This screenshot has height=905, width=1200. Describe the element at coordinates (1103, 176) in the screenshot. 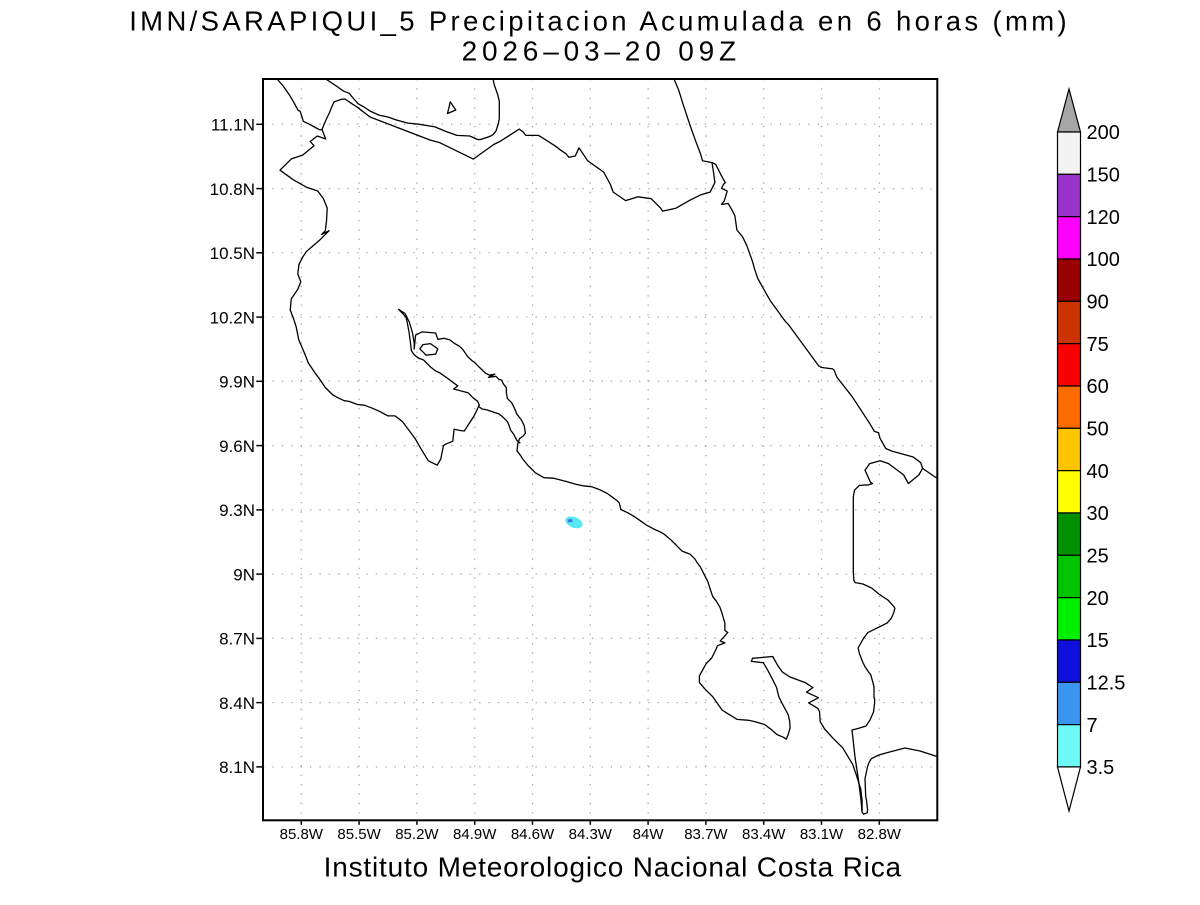

I see `svg-text: 150` at that location.